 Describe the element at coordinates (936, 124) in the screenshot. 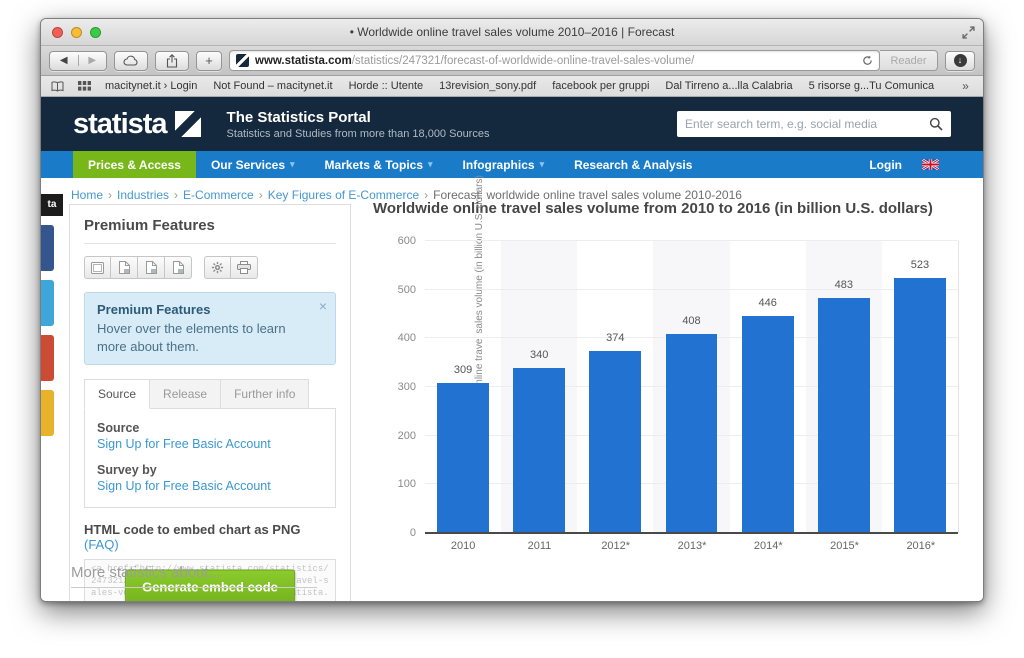

I see `search-button` at that location.